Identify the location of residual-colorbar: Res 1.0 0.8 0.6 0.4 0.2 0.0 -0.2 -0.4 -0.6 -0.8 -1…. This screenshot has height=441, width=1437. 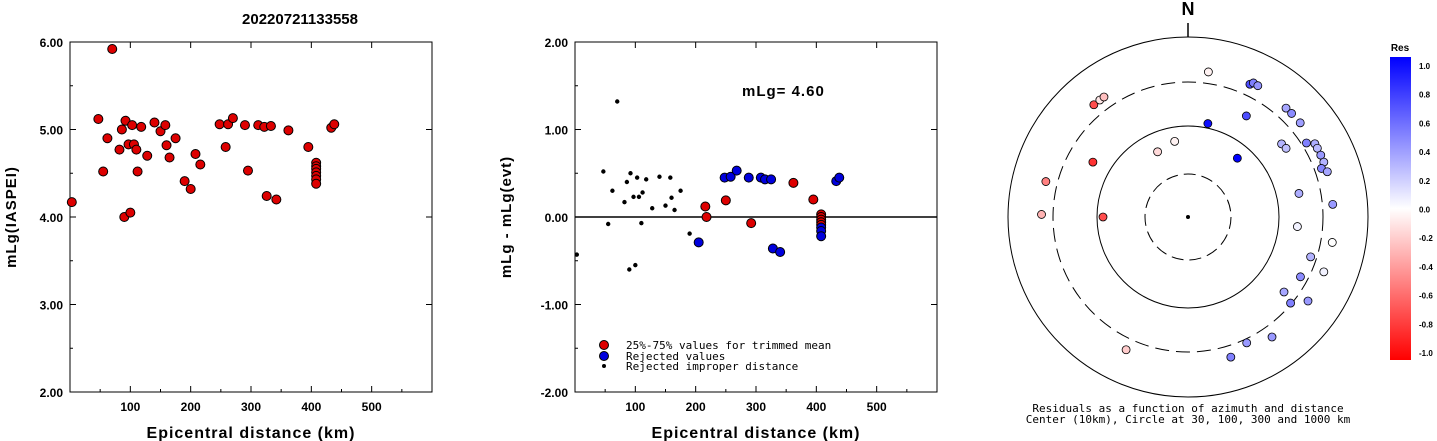
(1411, 201).